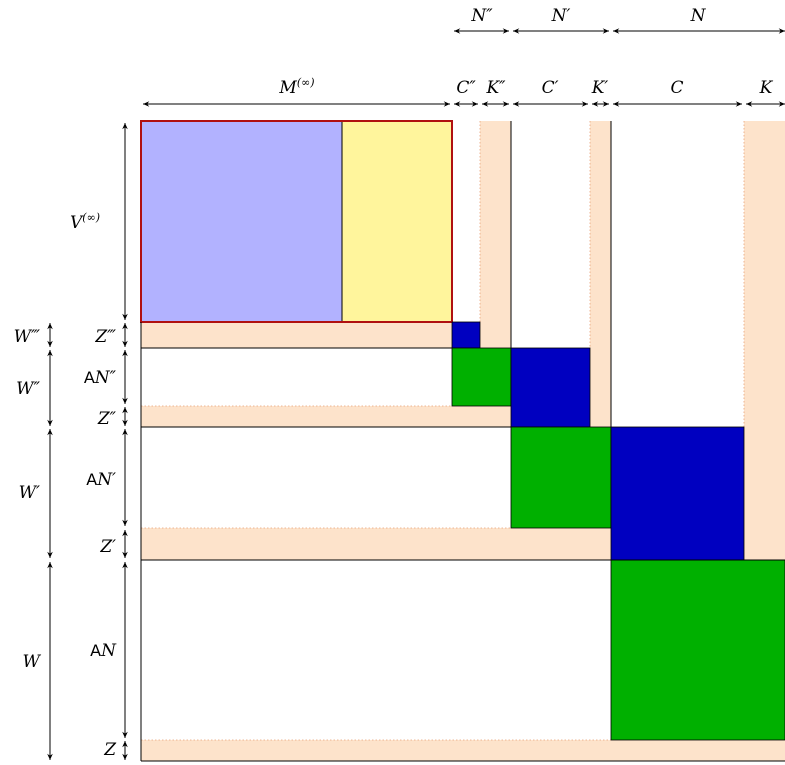 This screenshot has width=785, height=765. I want to click on dim-label-an2: AN″, so click(100, 378).